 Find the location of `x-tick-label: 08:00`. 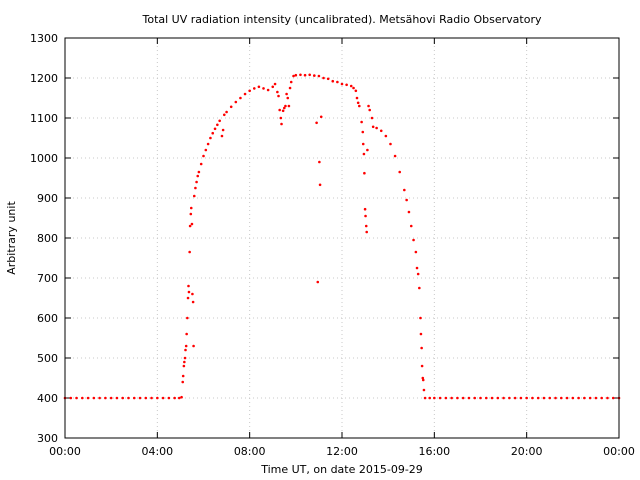

x-tick-label: 08:00 is located at coordinates (250, 451).